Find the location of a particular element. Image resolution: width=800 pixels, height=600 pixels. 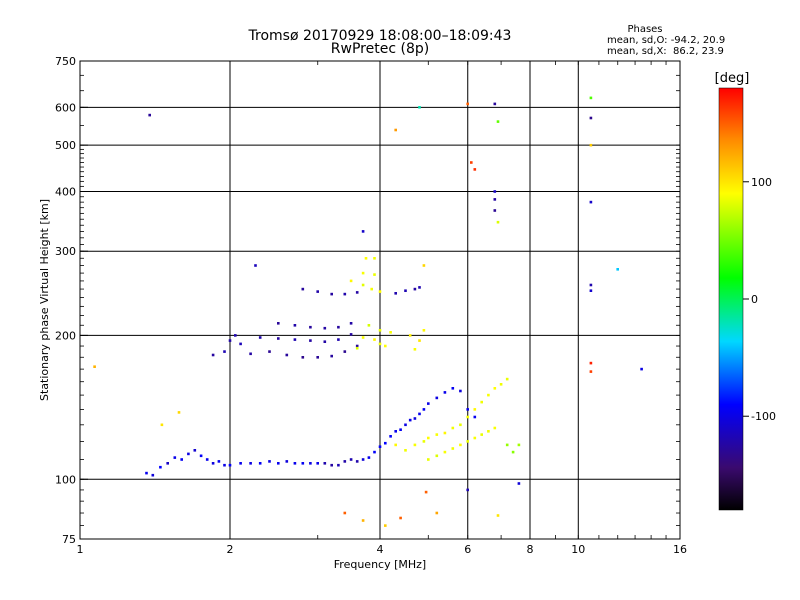

y-tick-label: 400 is located at coordinates (65, 191).